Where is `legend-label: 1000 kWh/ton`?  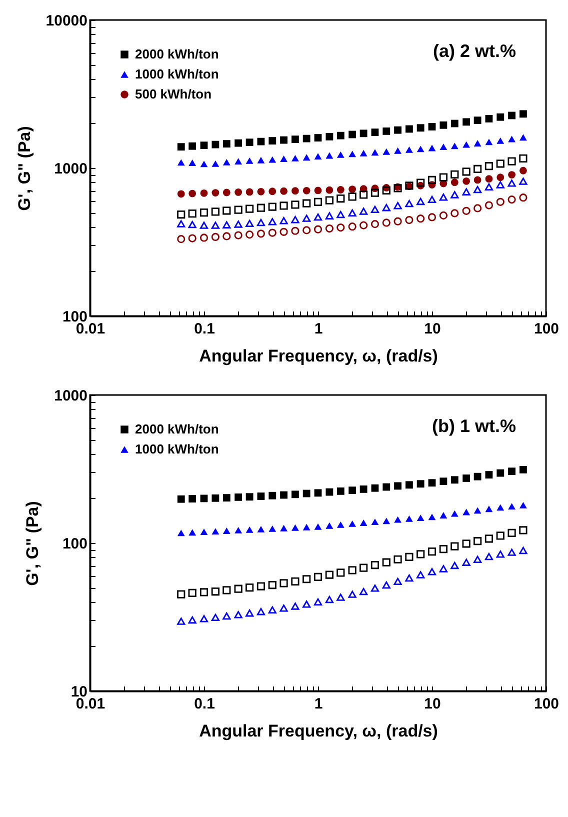 legend-label: 1000 kWh/ton is located at coordinates (177, 449).